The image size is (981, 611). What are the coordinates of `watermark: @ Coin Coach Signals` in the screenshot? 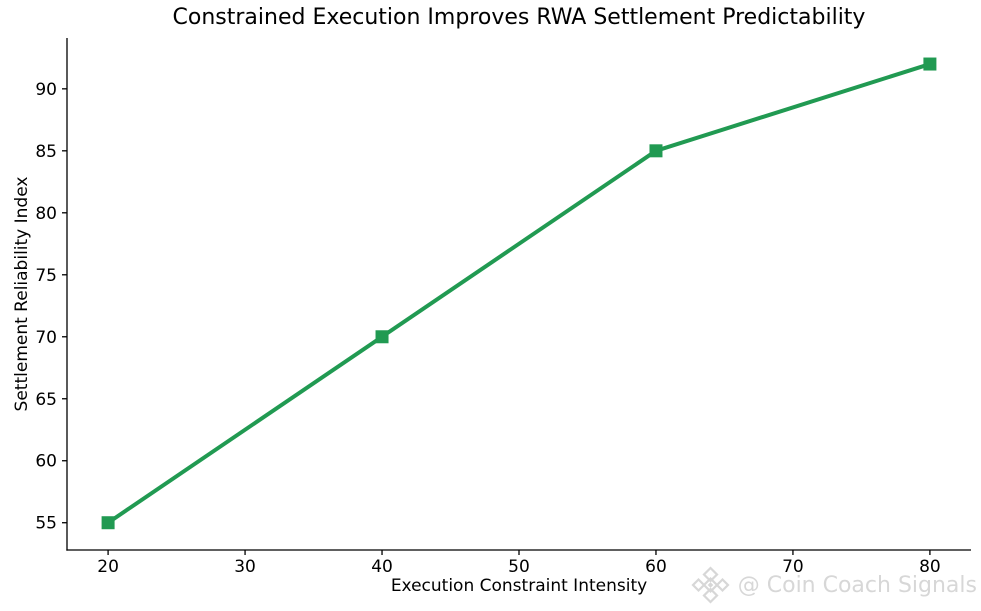 It's located at (833, 585).